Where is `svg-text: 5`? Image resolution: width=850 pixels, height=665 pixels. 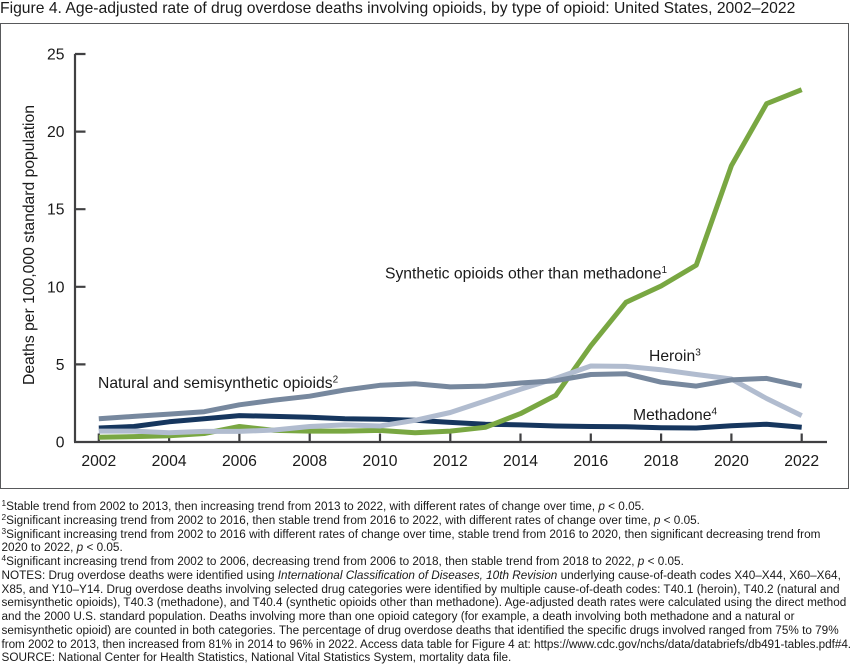
svg-text: 5 is located at coordinates (60, 365).